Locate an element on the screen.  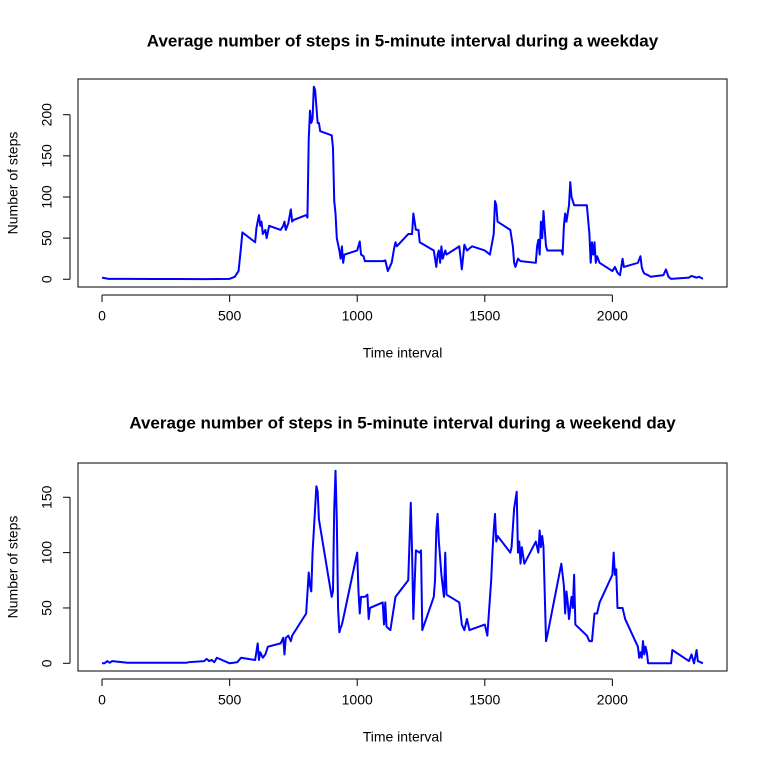
y-tick-label: 200 is located at coordinates (47, 115).